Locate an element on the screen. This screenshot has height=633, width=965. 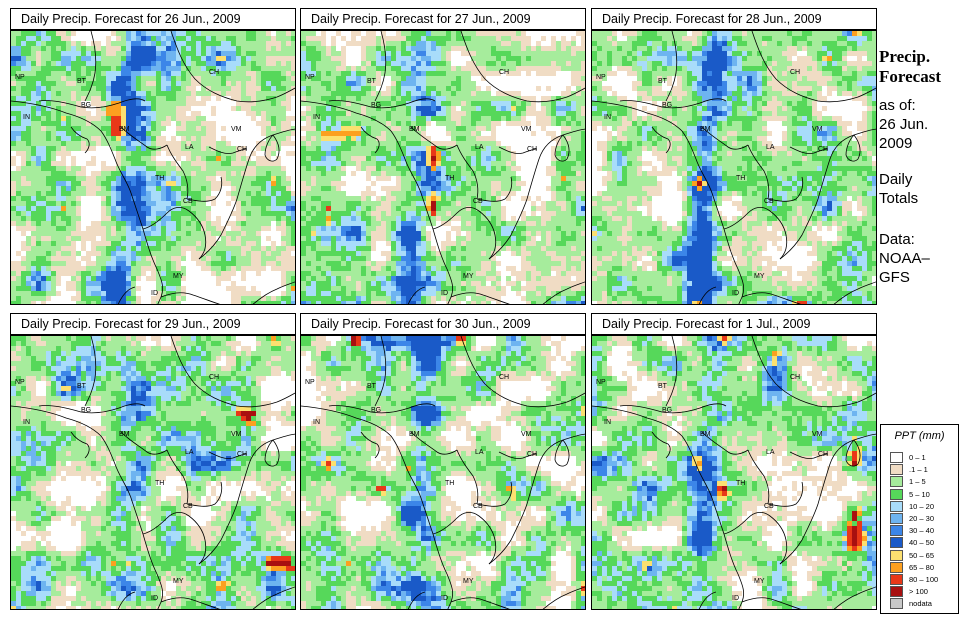
legend-label: nodata is located at coordinates (920, 604).